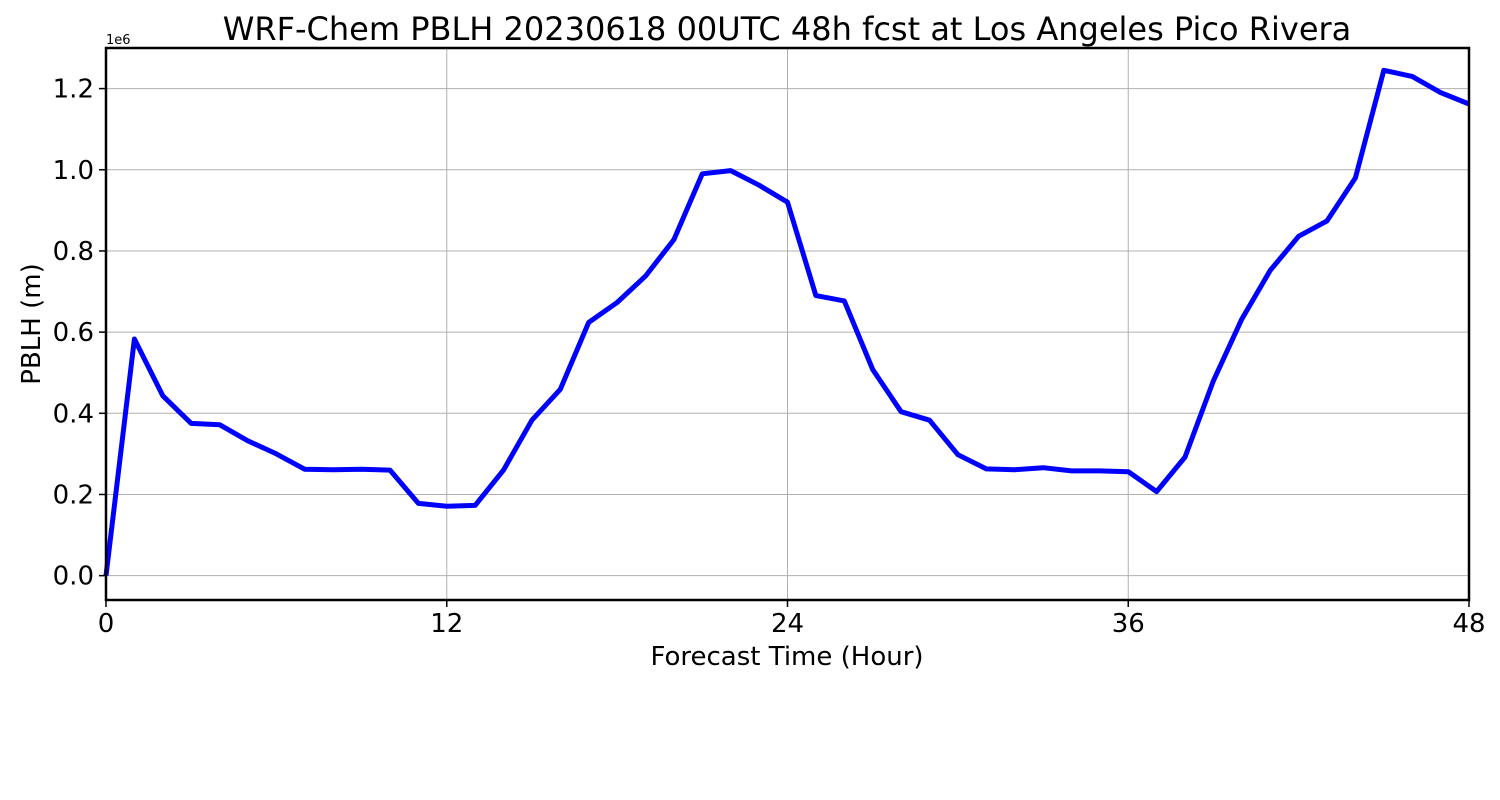 This screenshot has width=1500, height=800. I want to click on x-tick-label: 48, so click(1468, 624).